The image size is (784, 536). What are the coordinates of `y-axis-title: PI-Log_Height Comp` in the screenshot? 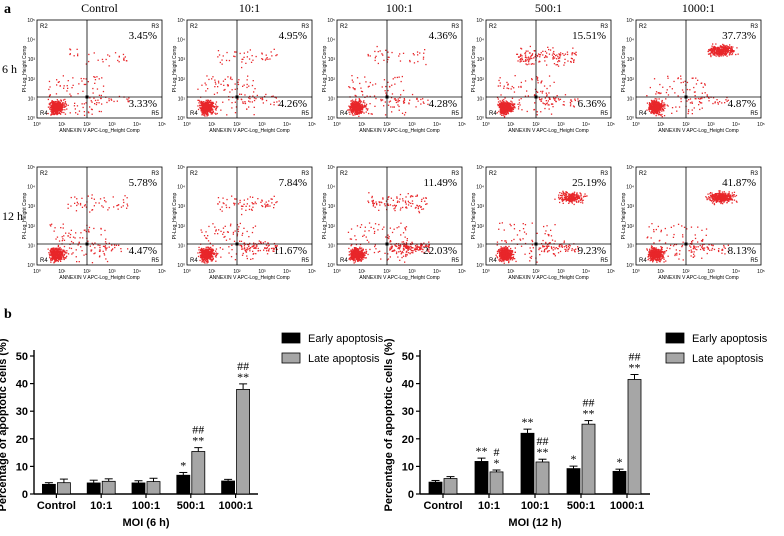 It's located at (474, 68).